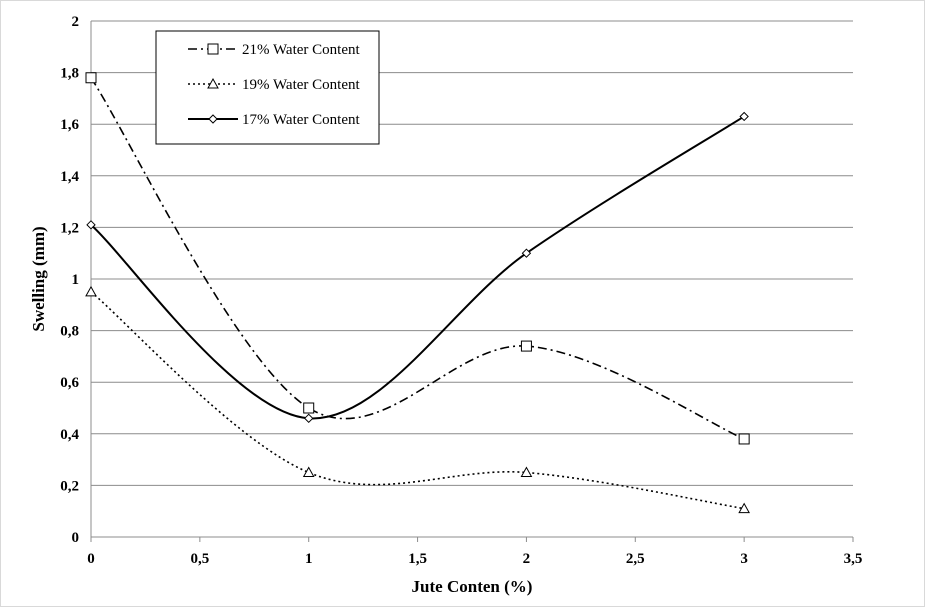 The image size is (925, 608). What do you see at coordinates (69, 125) in the screenshot?
I see `y-tick-label: 1,6` at bounding box center [69, 125].